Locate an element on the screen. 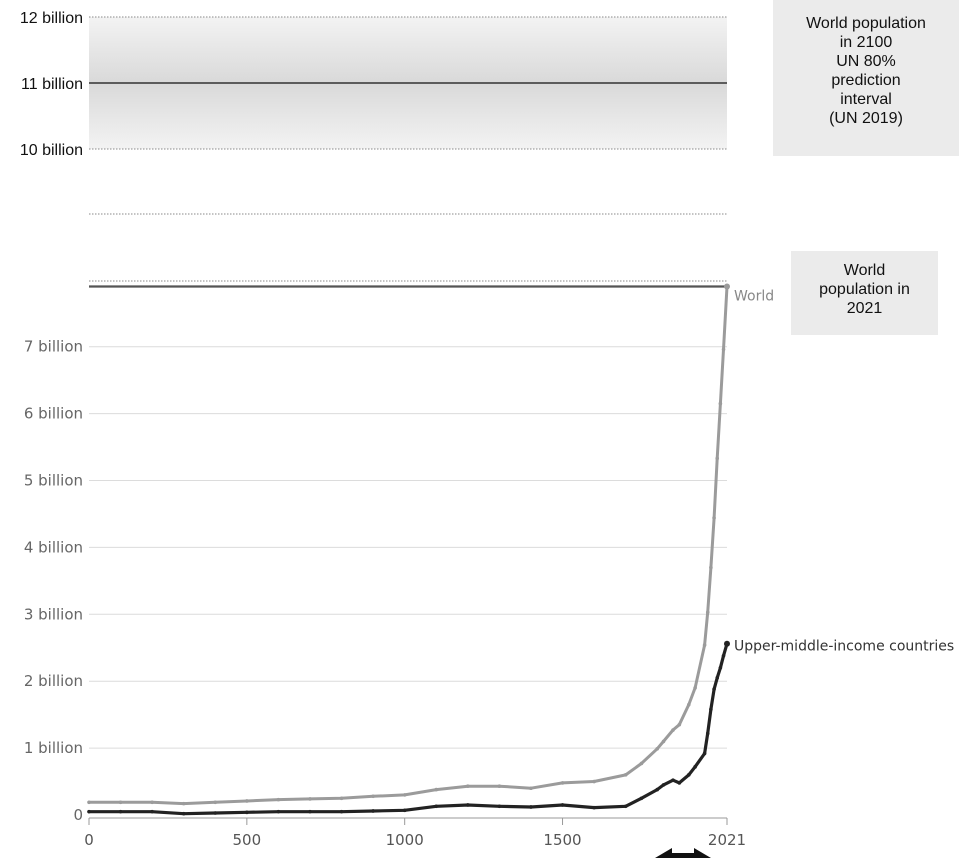 This screenshot has height=858, width=971. annotation-2021-population: World population in 2021 is located at coordinates (864, 293).